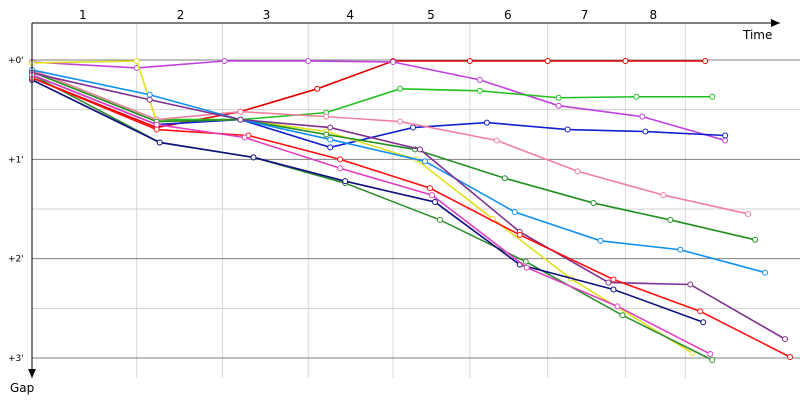 The width and height of the screenshot is (800, 400). What do you see at coordinates (16, 160) in the screenshot?
I see `y-tick-label: +1'` at bounding box center [16, 160].